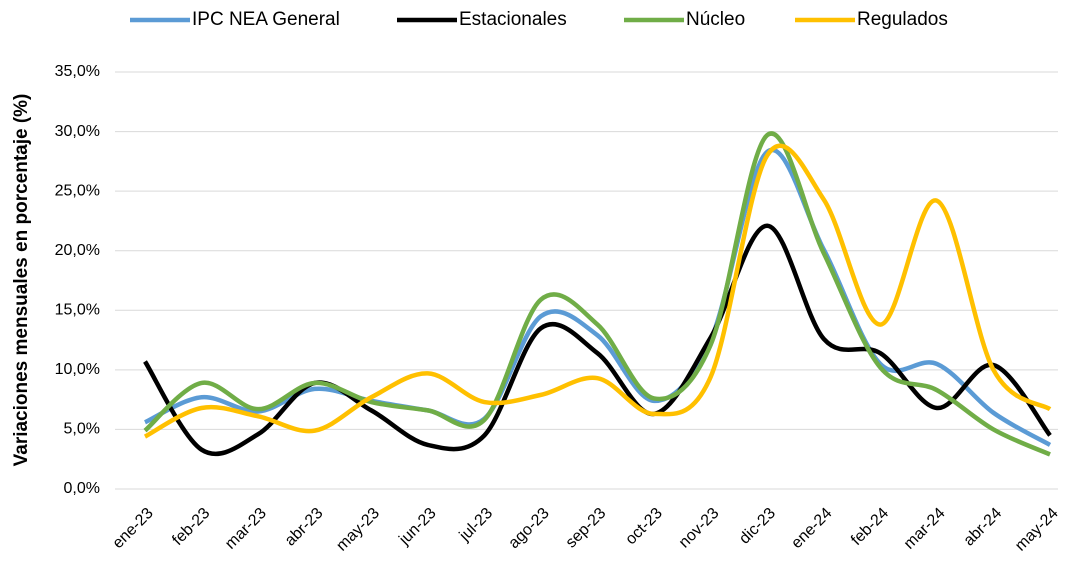  What do you see at coordinates (528, 528) in the screenshot?
I see `x-tick-label: ago-23` at bounding box center [528, 528].